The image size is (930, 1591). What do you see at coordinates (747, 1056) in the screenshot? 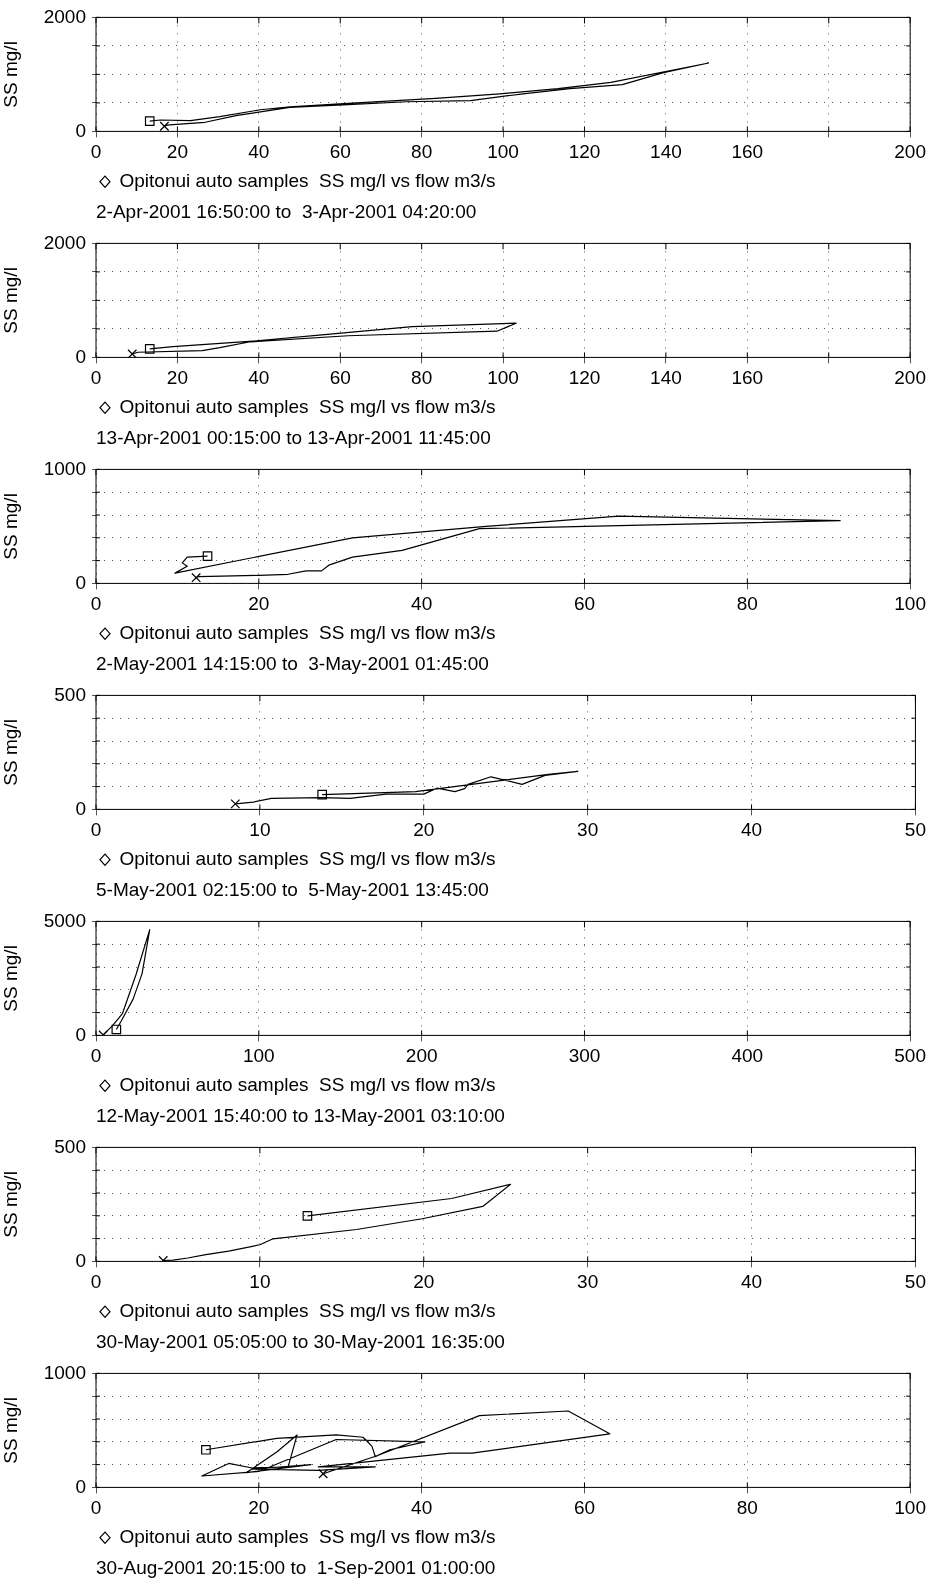
I see `x-tick-label: 400` at bounding box center [747, 1056].